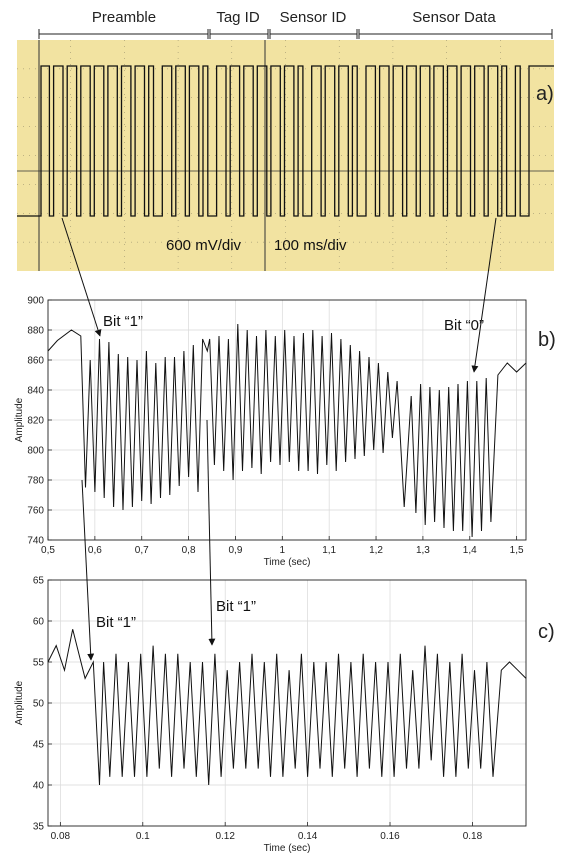 Image resolution: width=571 pixels, height=858 pixels. What do you see at coordinates (35, 481) in the screenshot?
I see `y-tick-label: 780` at bounding box center [35, 481].